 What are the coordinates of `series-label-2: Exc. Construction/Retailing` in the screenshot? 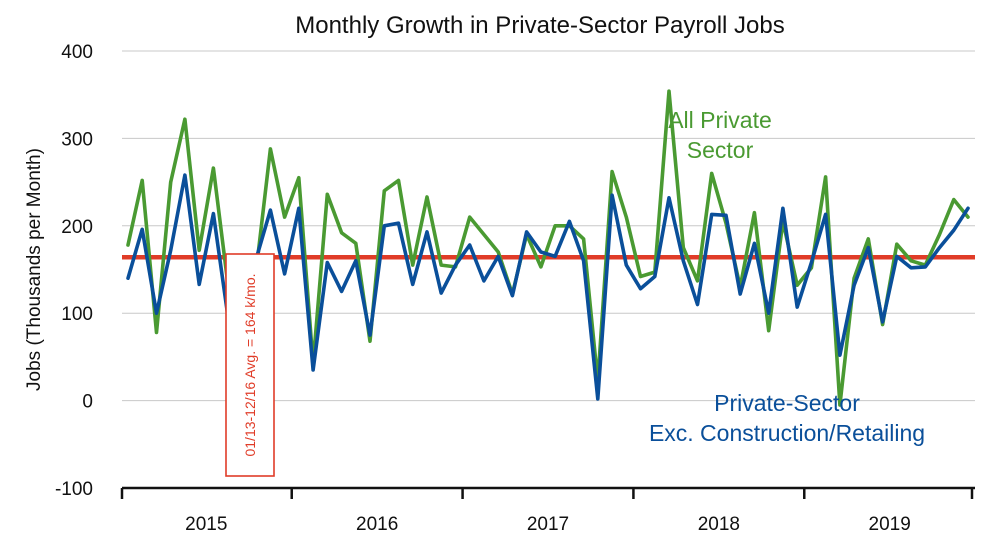 It's located at (787, 433).